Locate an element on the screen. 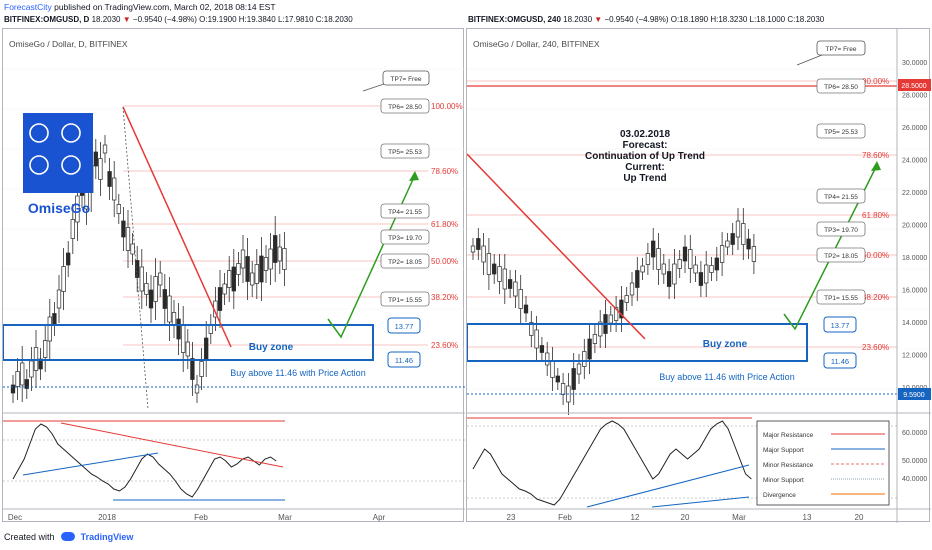  right-price: 18.2030 is located at coordinates (578, 19).